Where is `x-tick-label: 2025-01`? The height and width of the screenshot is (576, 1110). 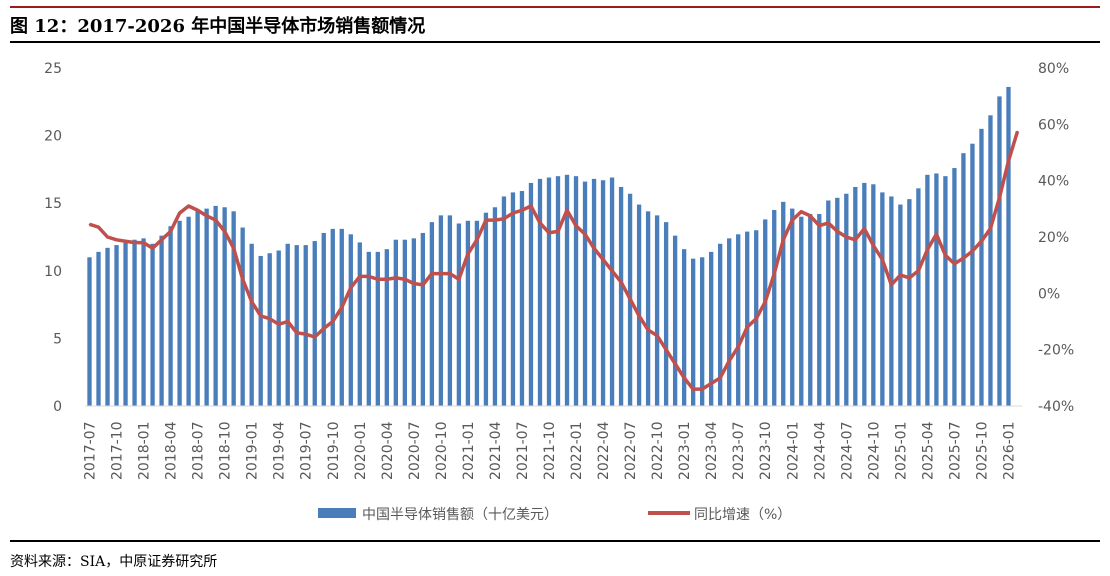 x-tick-label: 2025-01 is located at coordinates (901, 451).